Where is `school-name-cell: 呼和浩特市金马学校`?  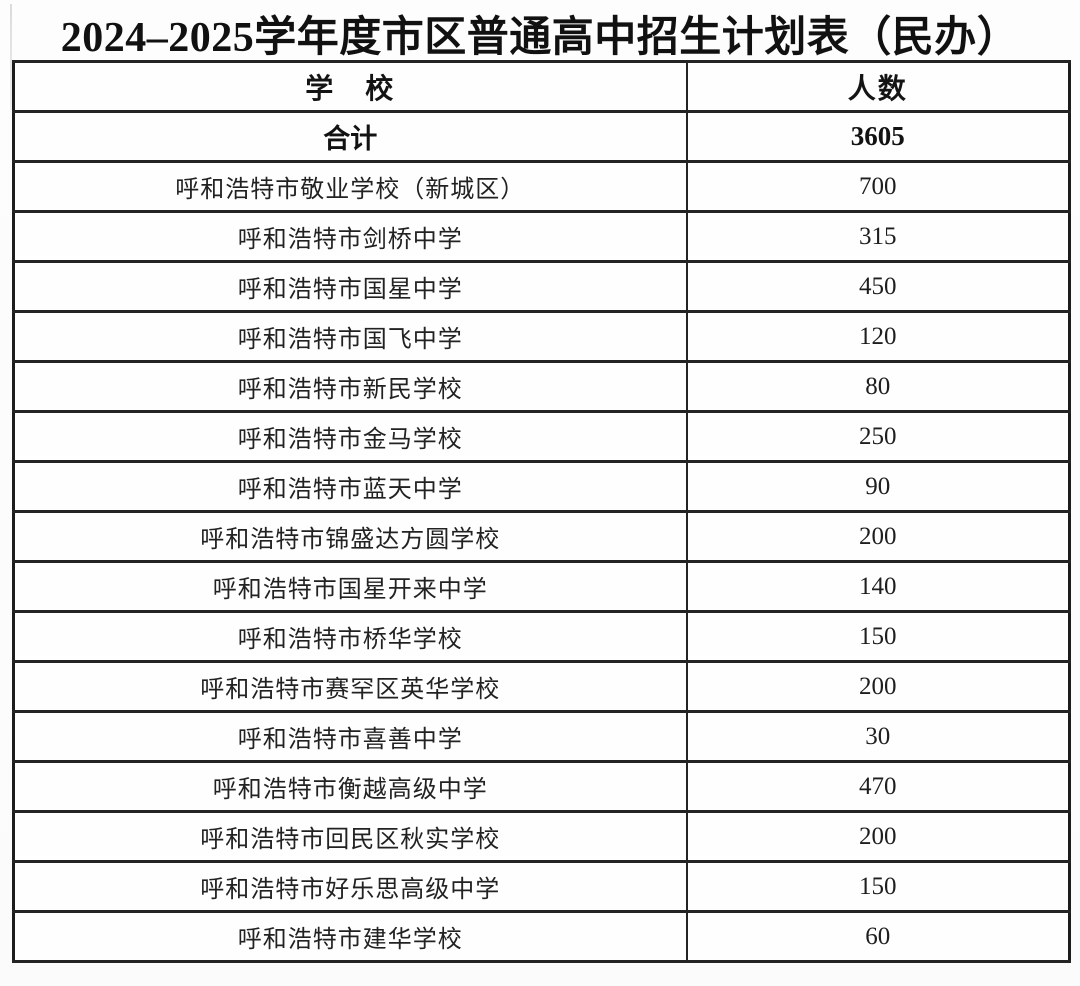 school-name-cell: 呼和浩特市金马学校 is located at coordinates (350, 436).